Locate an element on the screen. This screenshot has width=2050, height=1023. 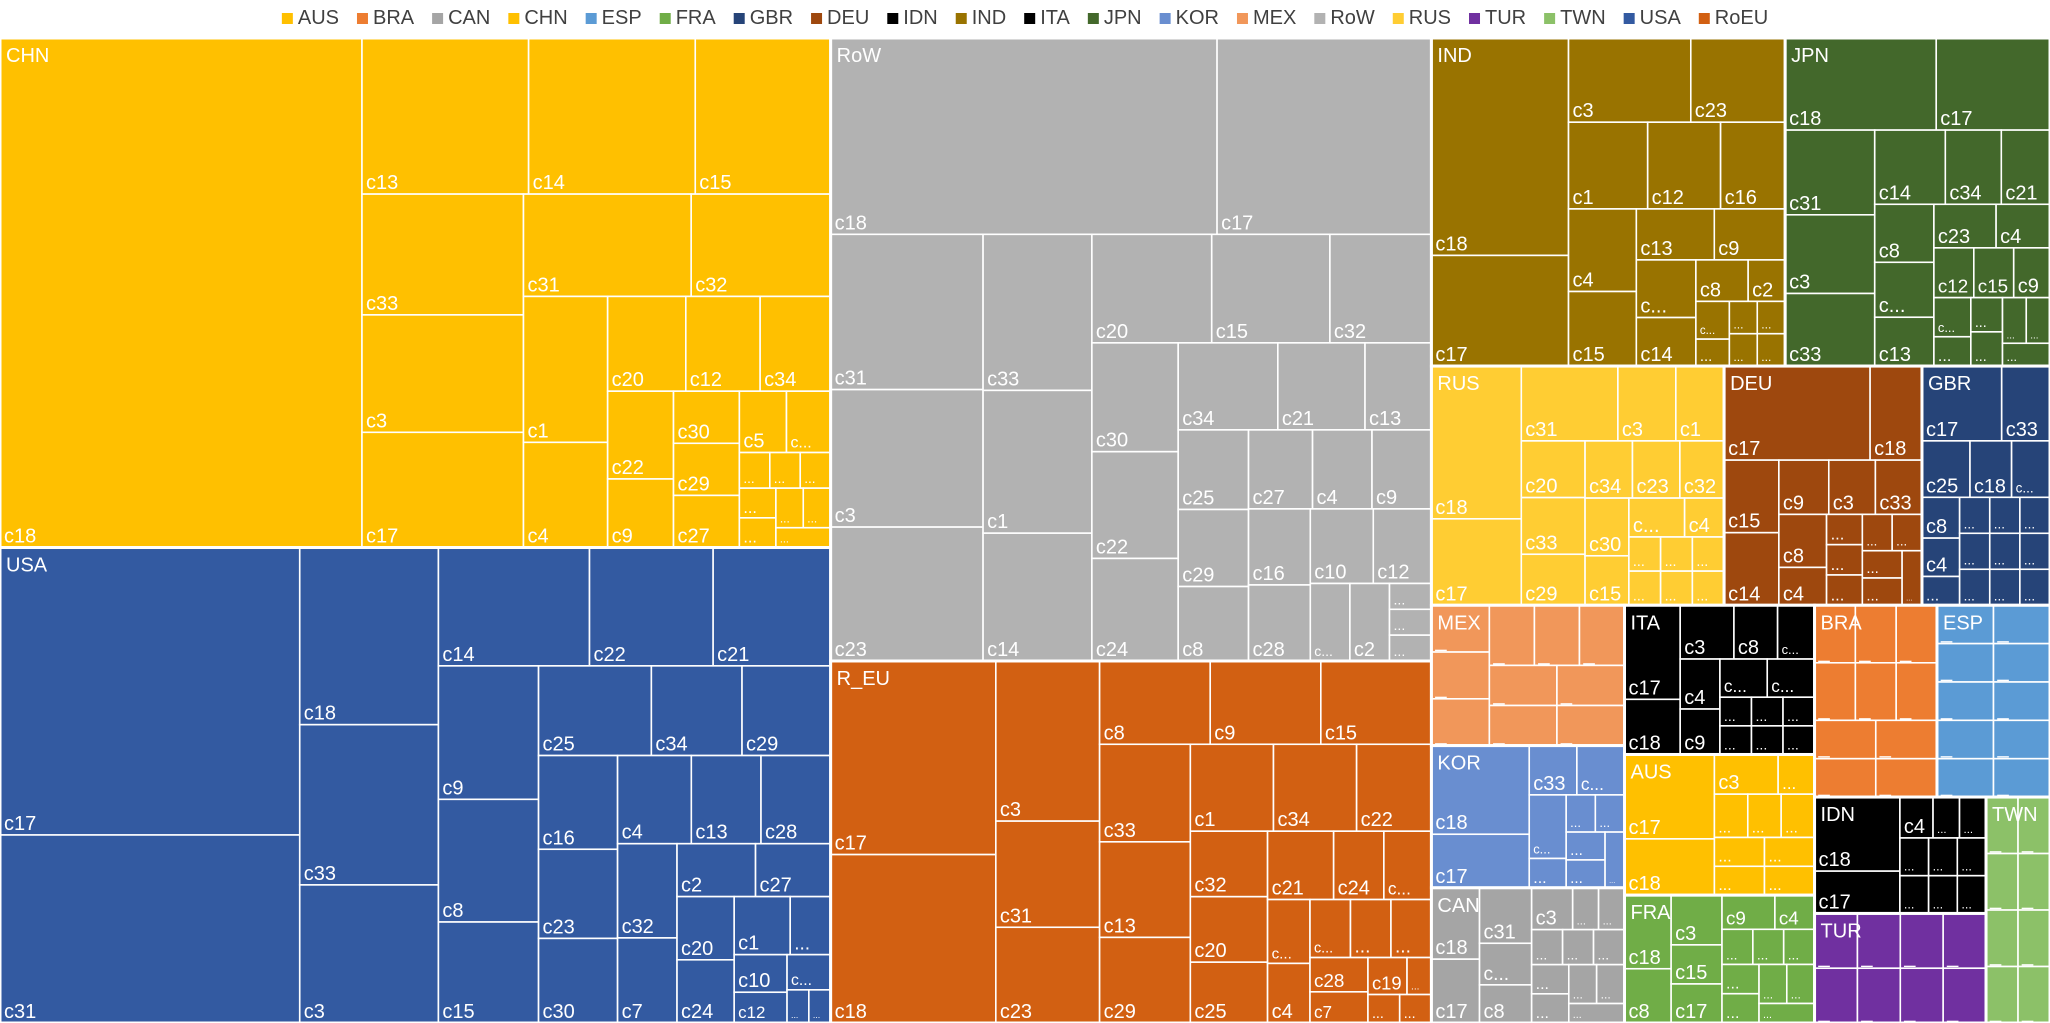
tile-label: c15 is located at coordinates (1744, 522).